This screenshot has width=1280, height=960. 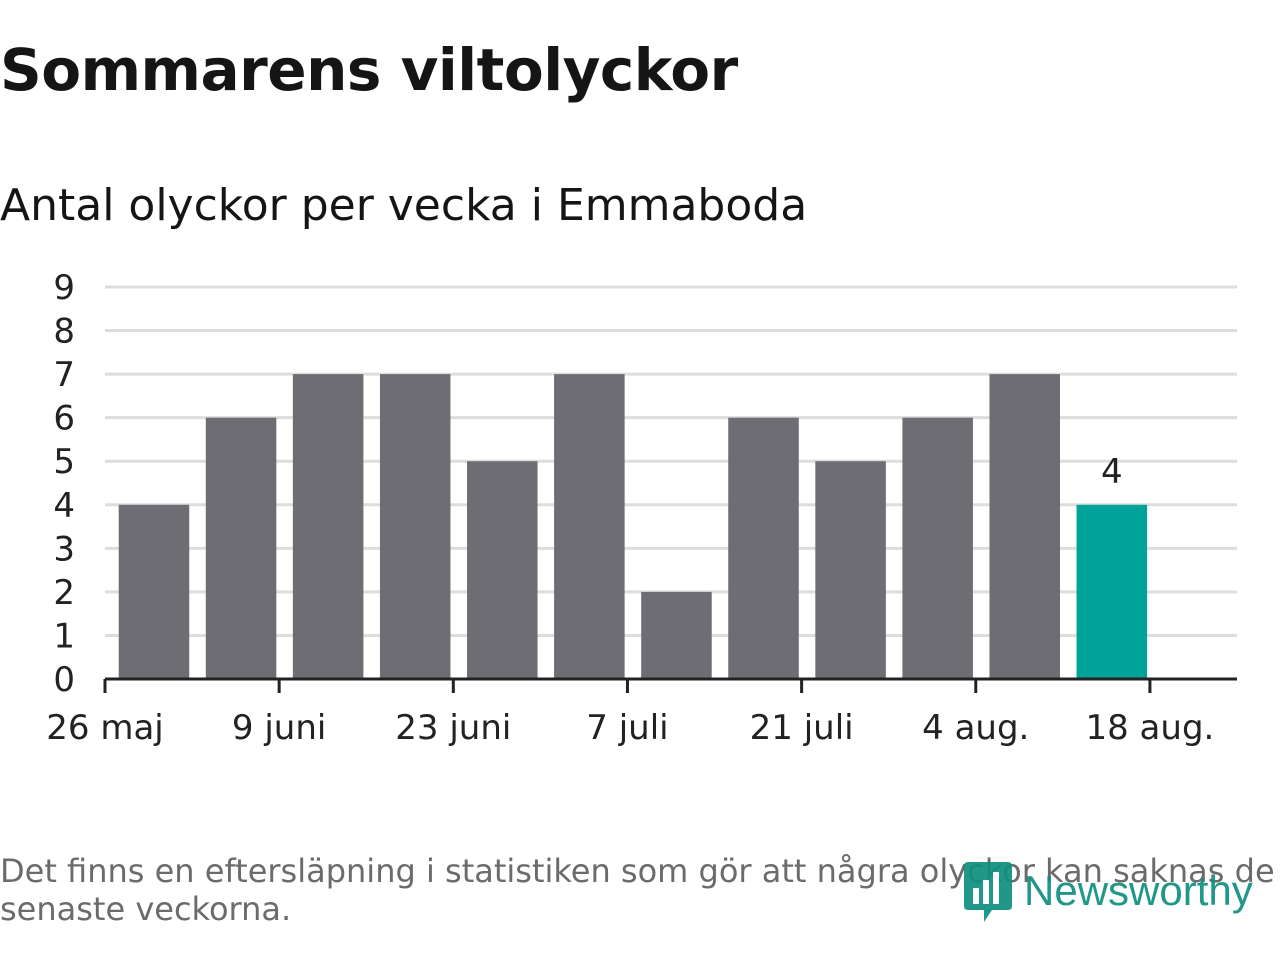 What do you see at coordinates (64, 332) in the screenshot?
I see `y-tick-label: 8` at bounding box center [64, 332].